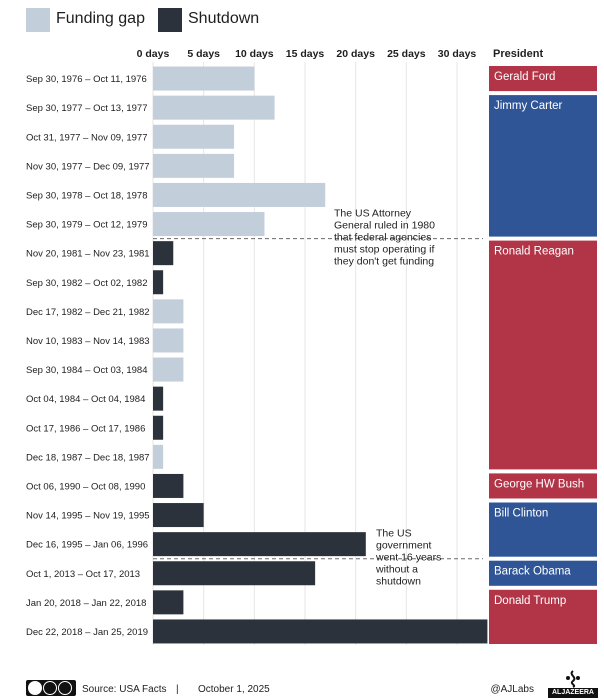  Describe the element at coordinates (100, 18) in the screenshot. I see `legend-label-funding-gap: Funding gap` at that location.